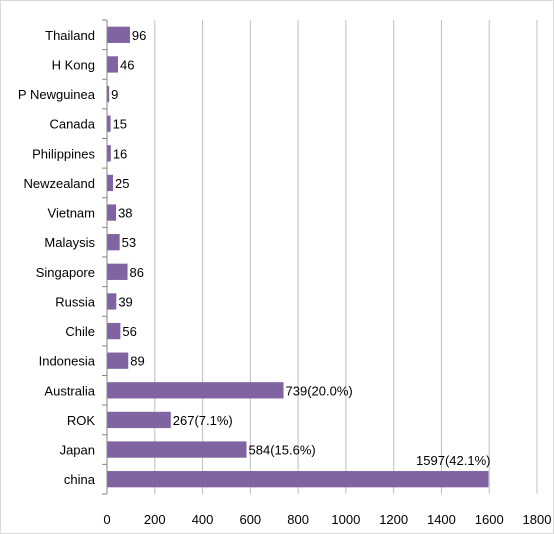 Image resolution: width=554 pixels, height=534 pixels. I want to click on category-label: Russia, so click(75, 301).